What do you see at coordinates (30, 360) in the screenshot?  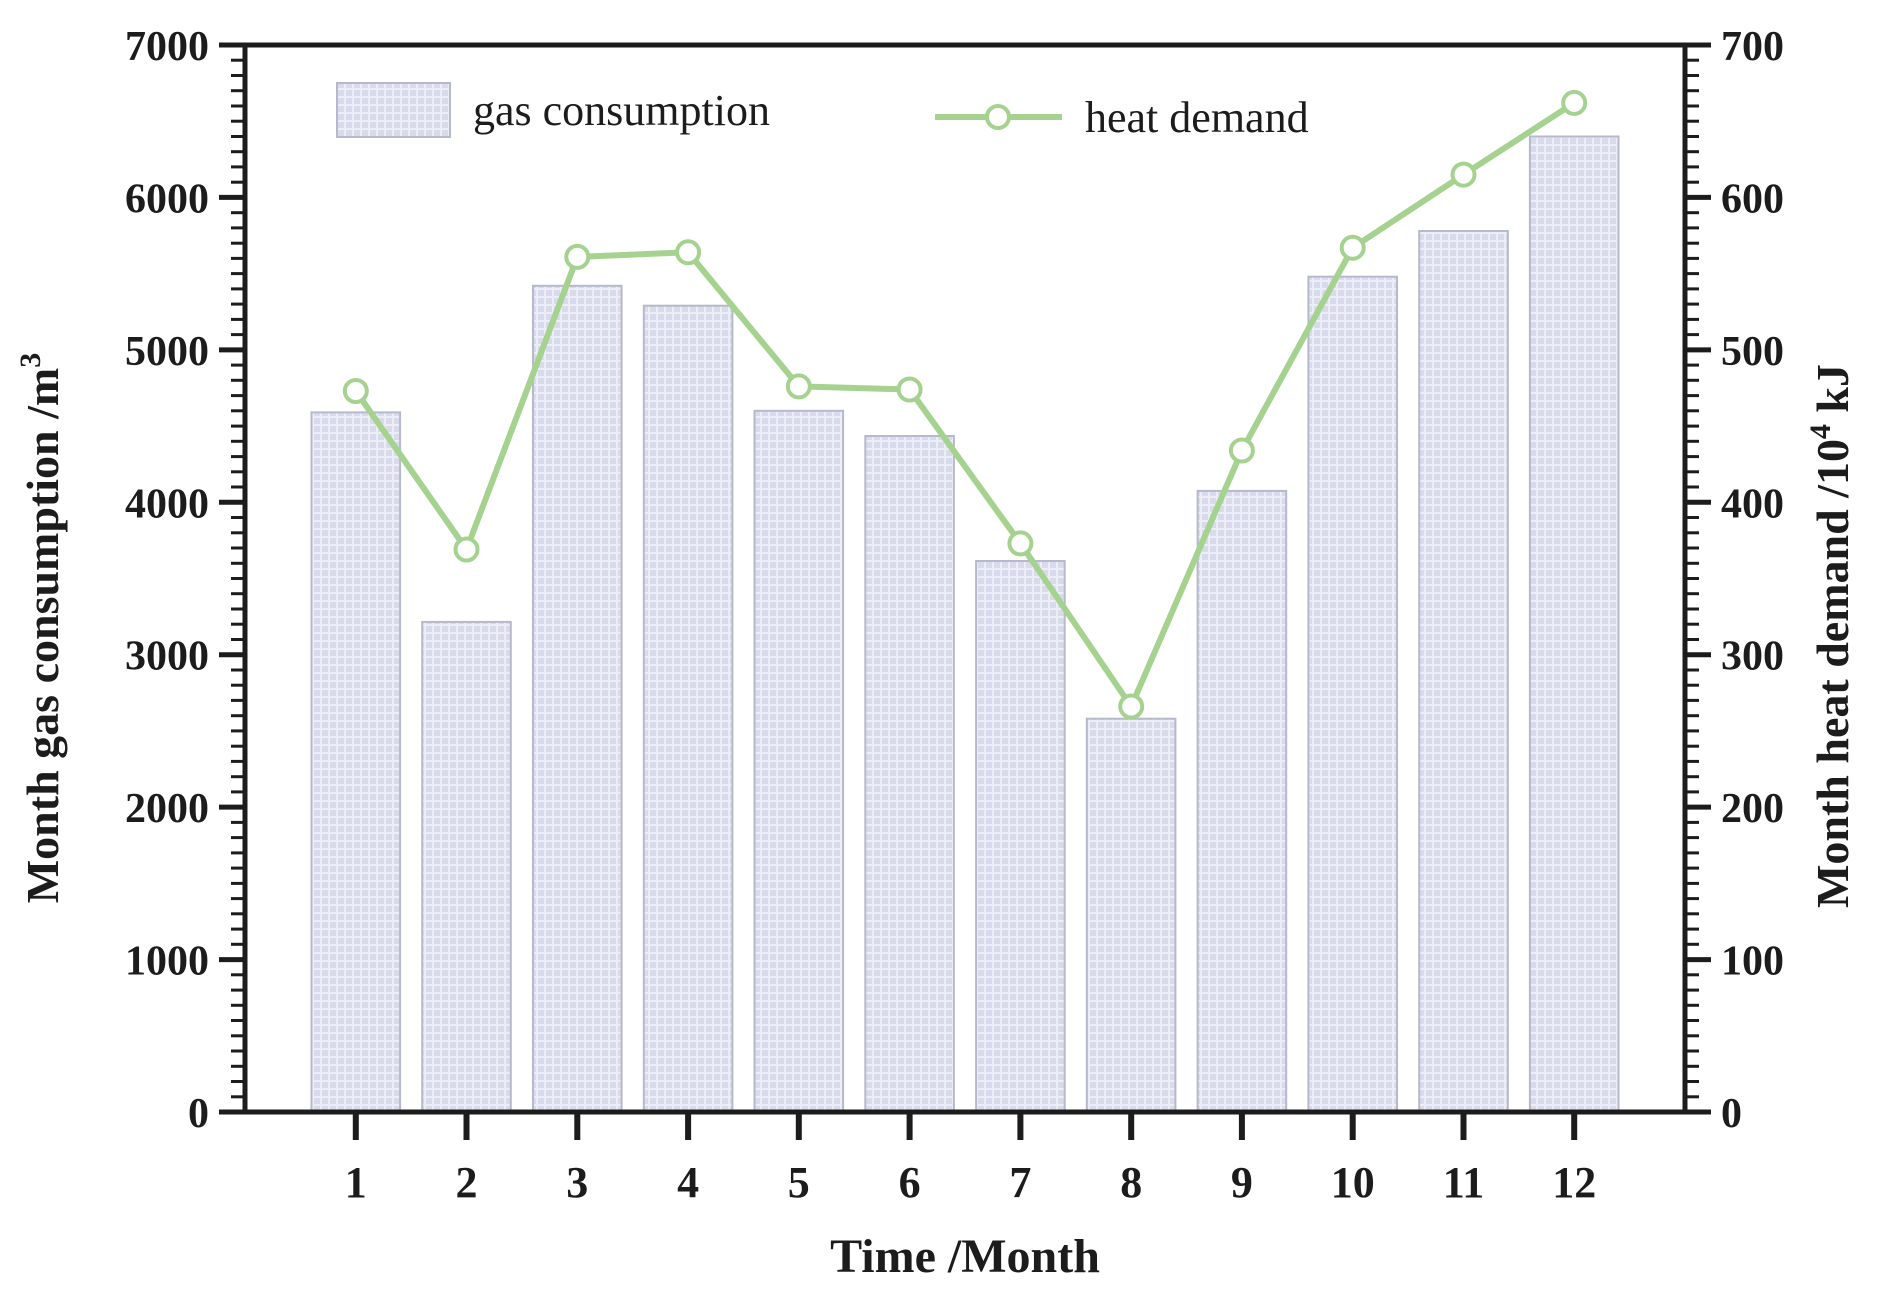 I see `left-axis-title-part: 3` at bounding box center [30, 360].